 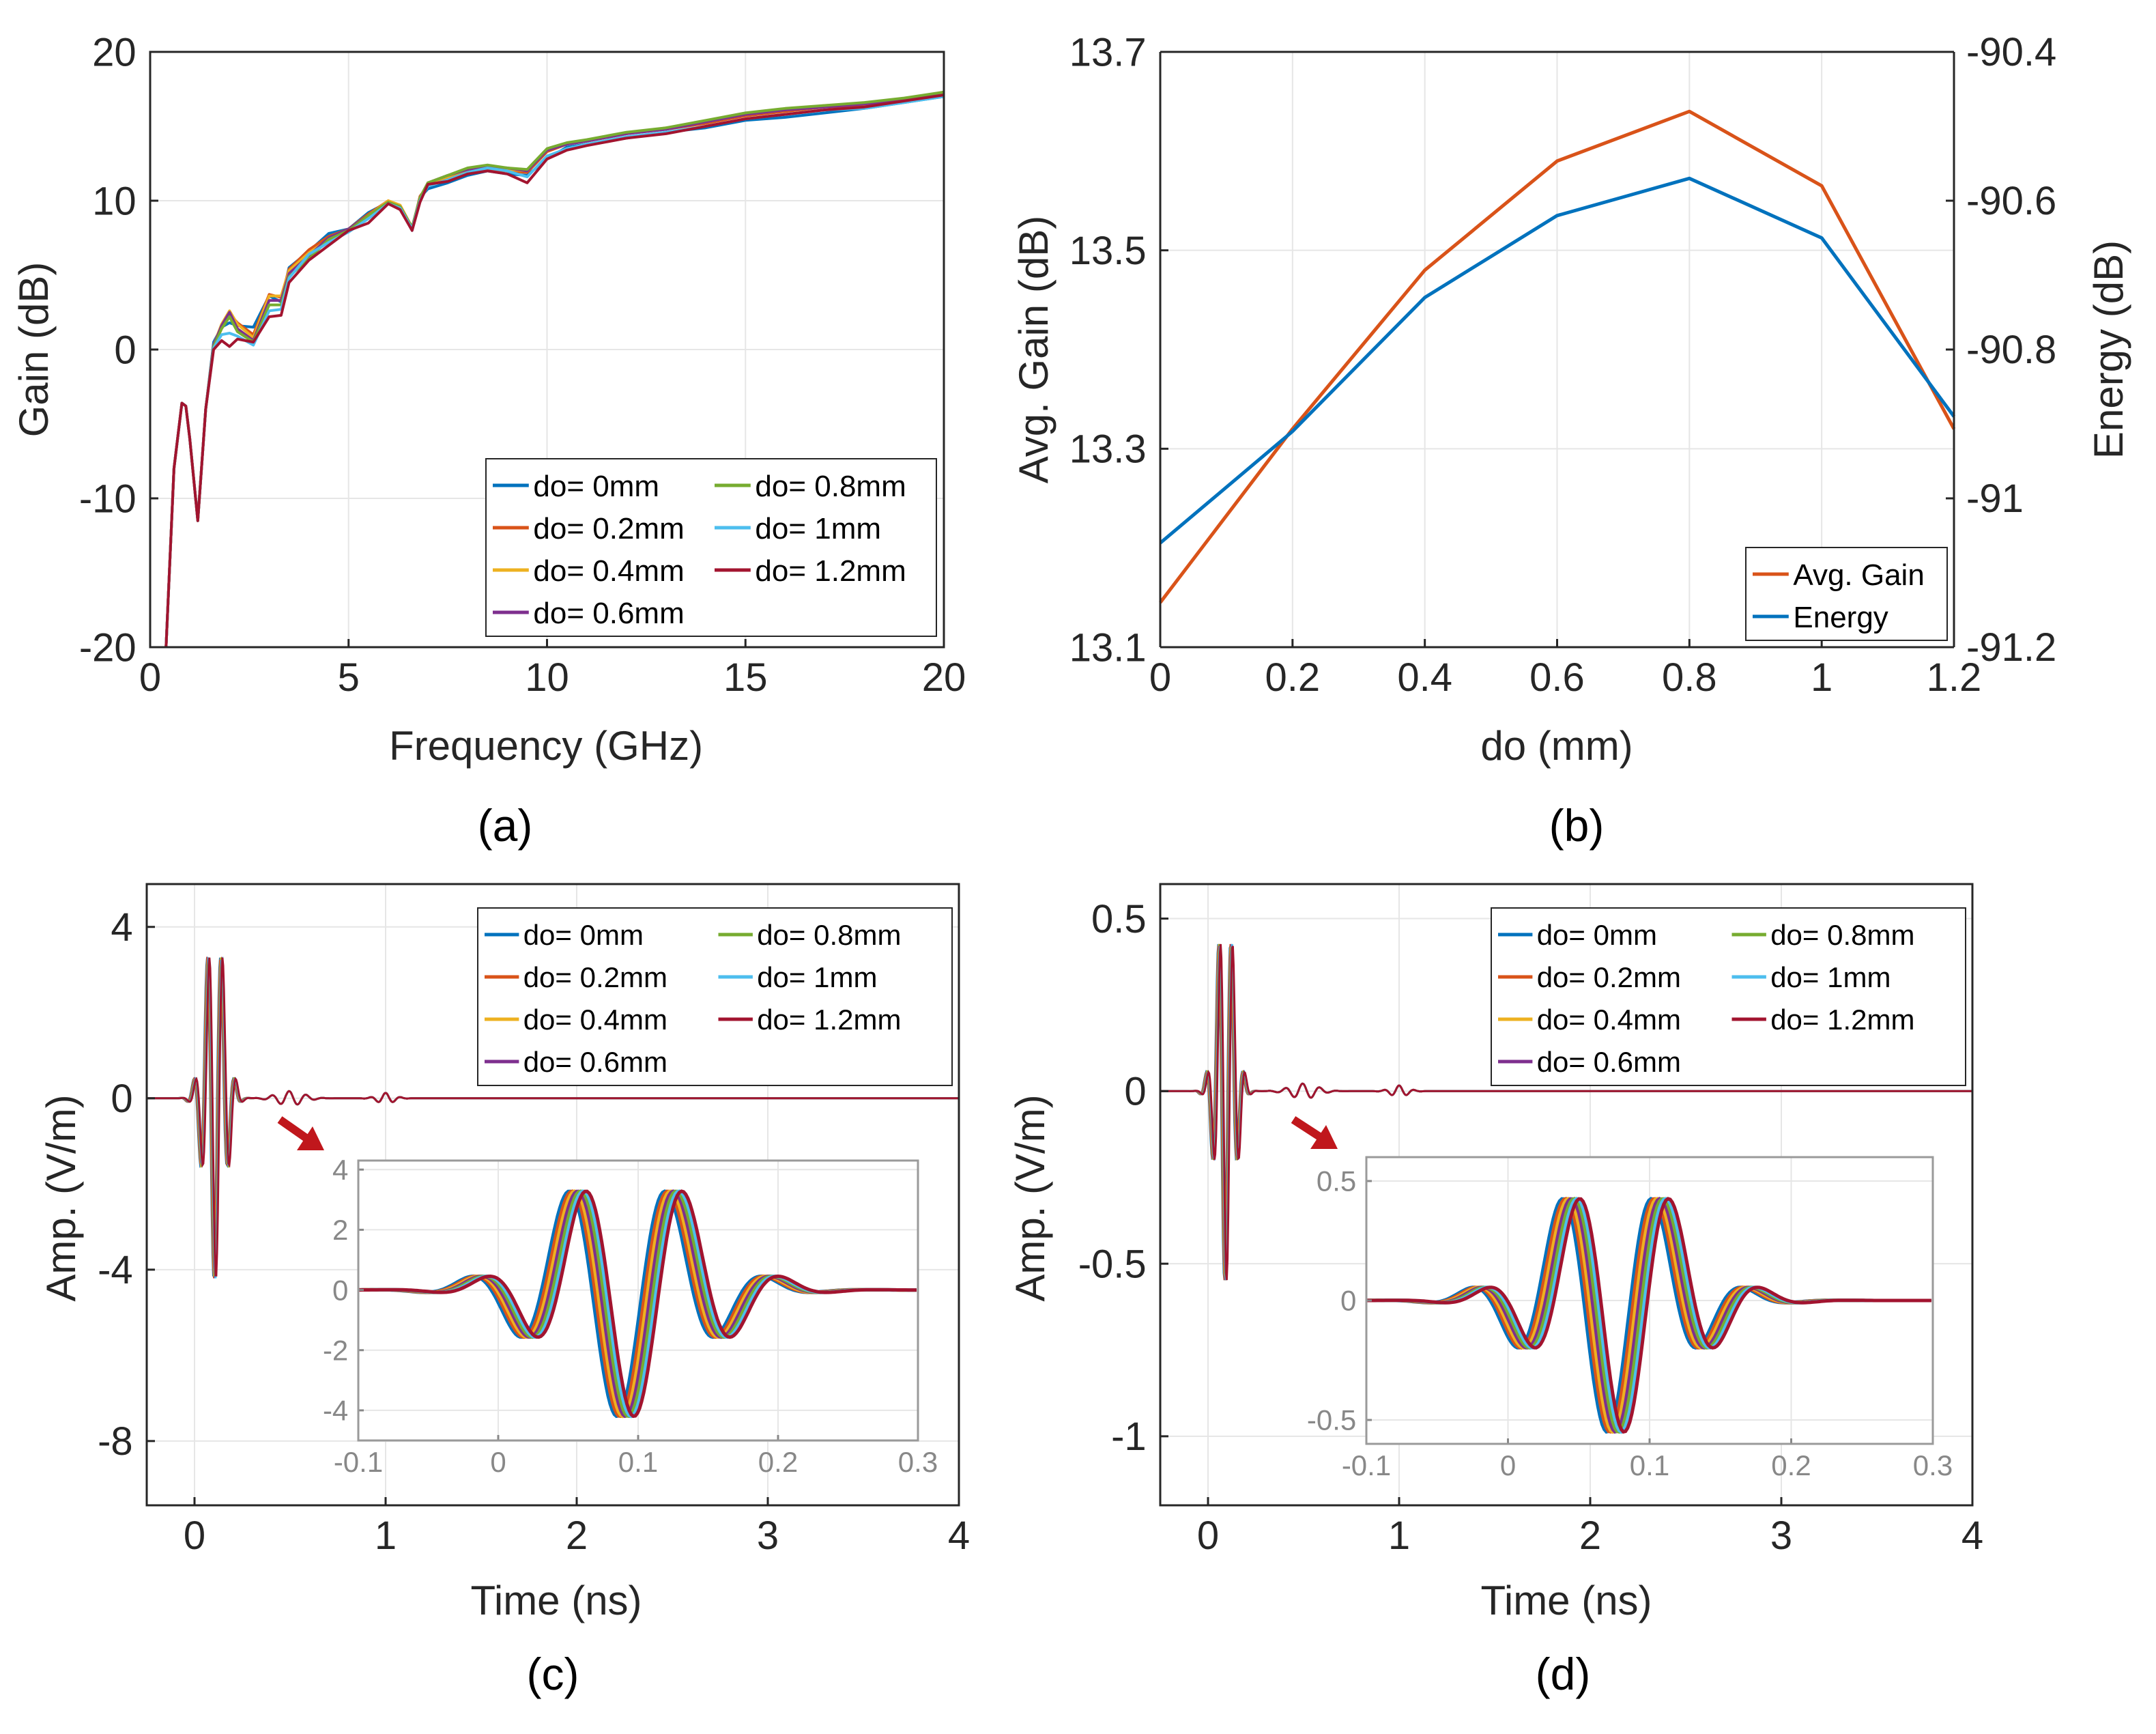 I want to click on panel-c-legend-box, so click(x=715, y=997).